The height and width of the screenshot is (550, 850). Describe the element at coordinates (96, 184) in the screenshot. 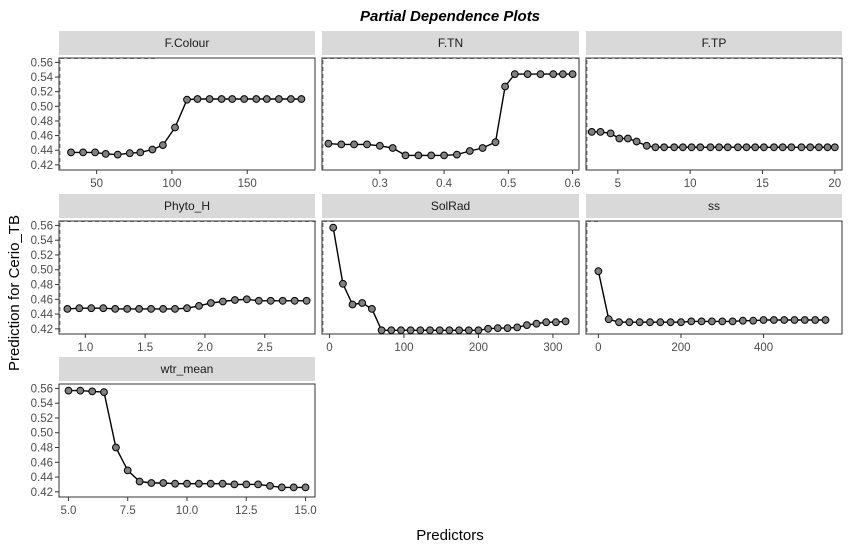

I see `x-tick-label: 50` at that location.